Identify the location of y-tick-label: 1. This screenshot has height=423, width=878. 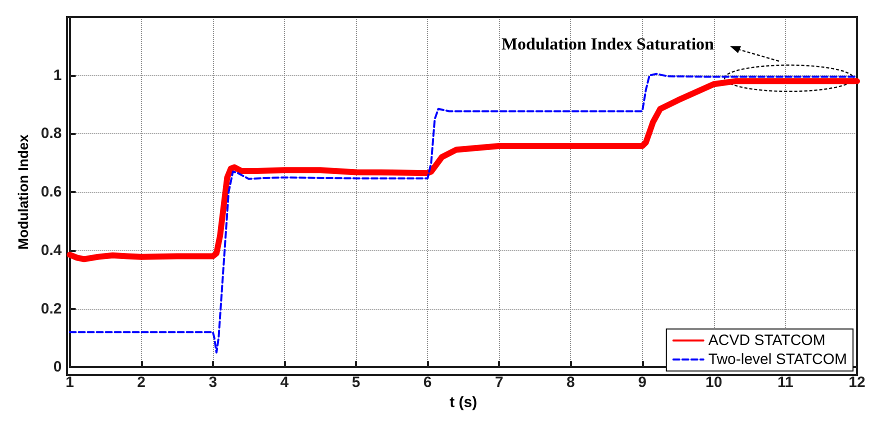
(57, 75).